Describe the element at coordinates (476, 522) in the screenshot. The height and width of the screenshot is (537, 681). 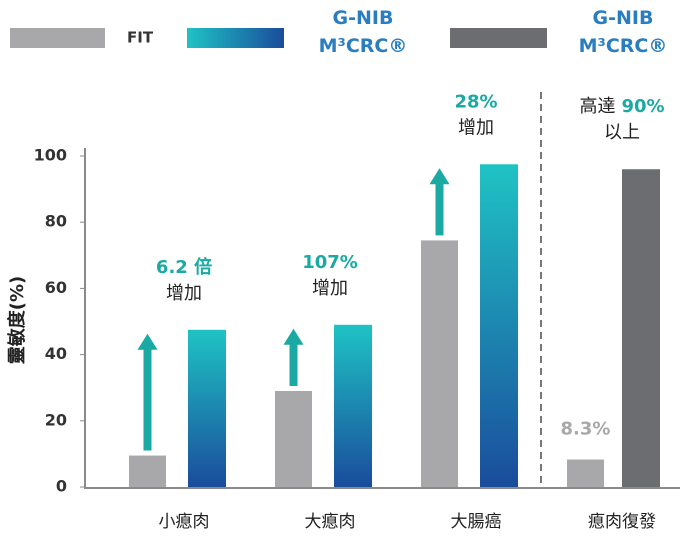
I see `x-tick-label: 大腸癌` at that location.